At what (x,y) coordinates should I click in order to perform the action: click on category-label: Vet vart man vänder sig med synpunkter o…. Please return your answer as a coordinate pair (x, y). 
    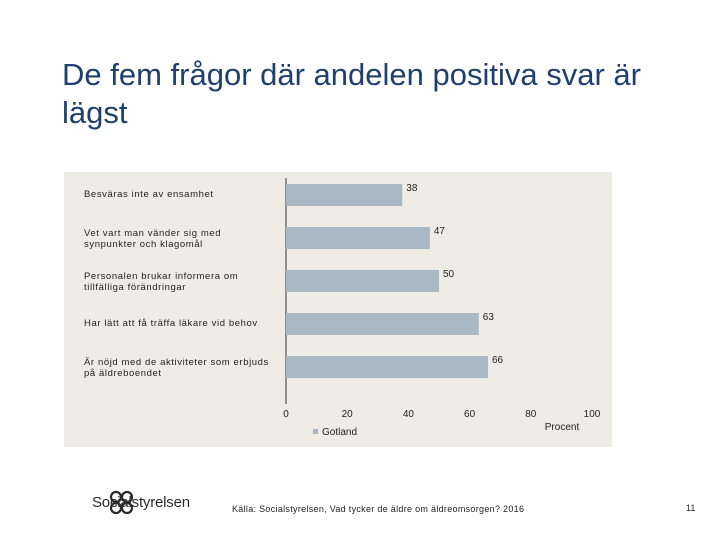
    Looking at the image, I should click on (153, 239).